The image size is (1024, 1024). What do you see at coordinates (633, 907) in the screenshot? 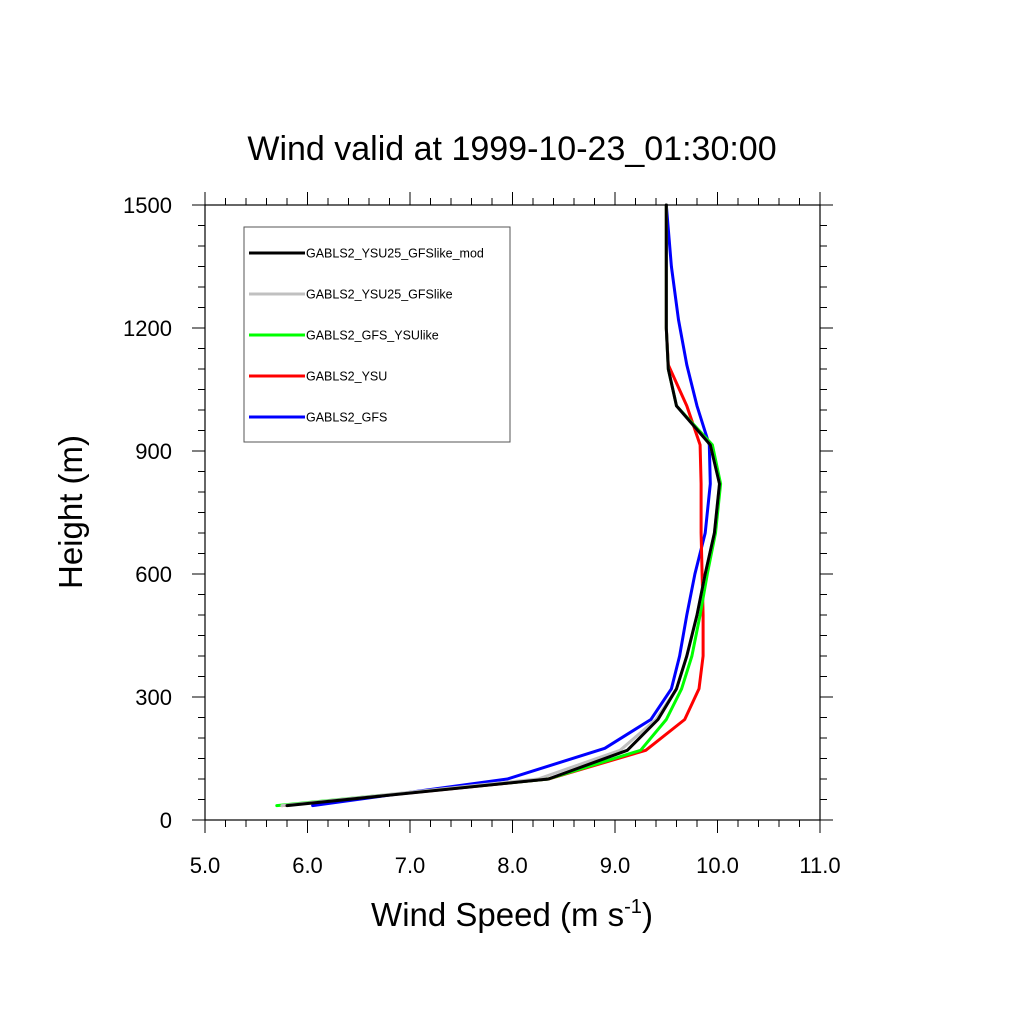
I see `x-axis-title-superscript: -1` at bounding box center [633, 907].